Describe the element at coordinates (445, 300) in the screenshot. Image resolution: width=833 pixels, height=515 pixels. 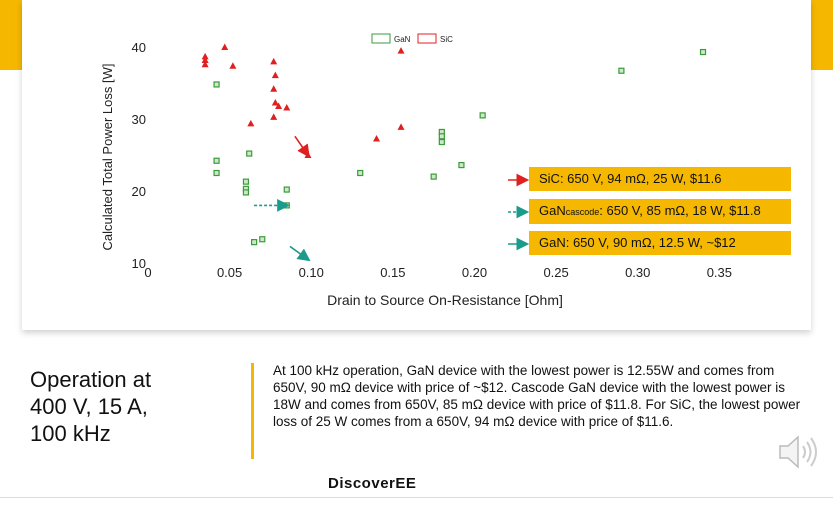
I see `x-axis-label: Drain to Source On-Resistance [Ohm]` at that location.